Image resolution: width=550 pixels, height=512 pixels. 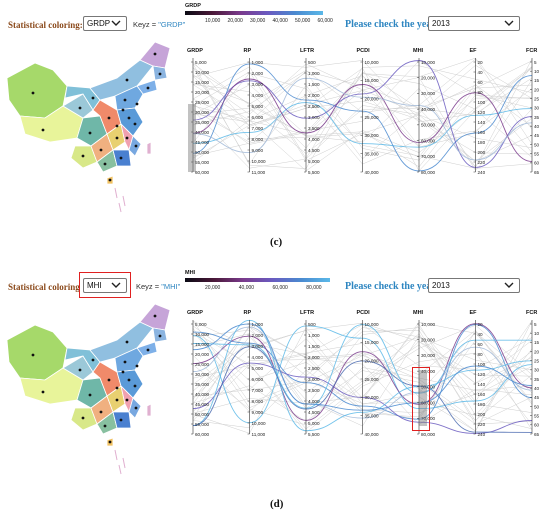 What do you see at coordinates (44, 287) in the screenshot?
I see `statistical-coloring-label: Statistical coloring` at bounding box center [44, 287].